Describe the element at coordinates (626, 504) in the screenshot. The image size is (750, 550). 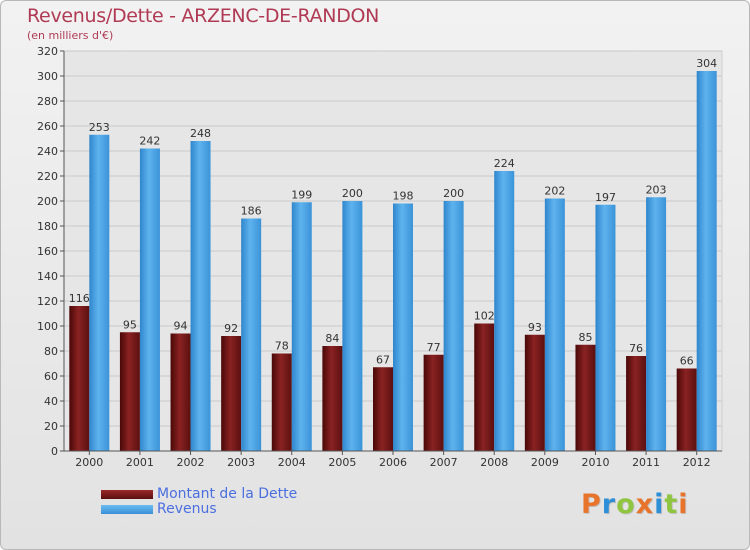
I see `logo-letter: o` at that location.